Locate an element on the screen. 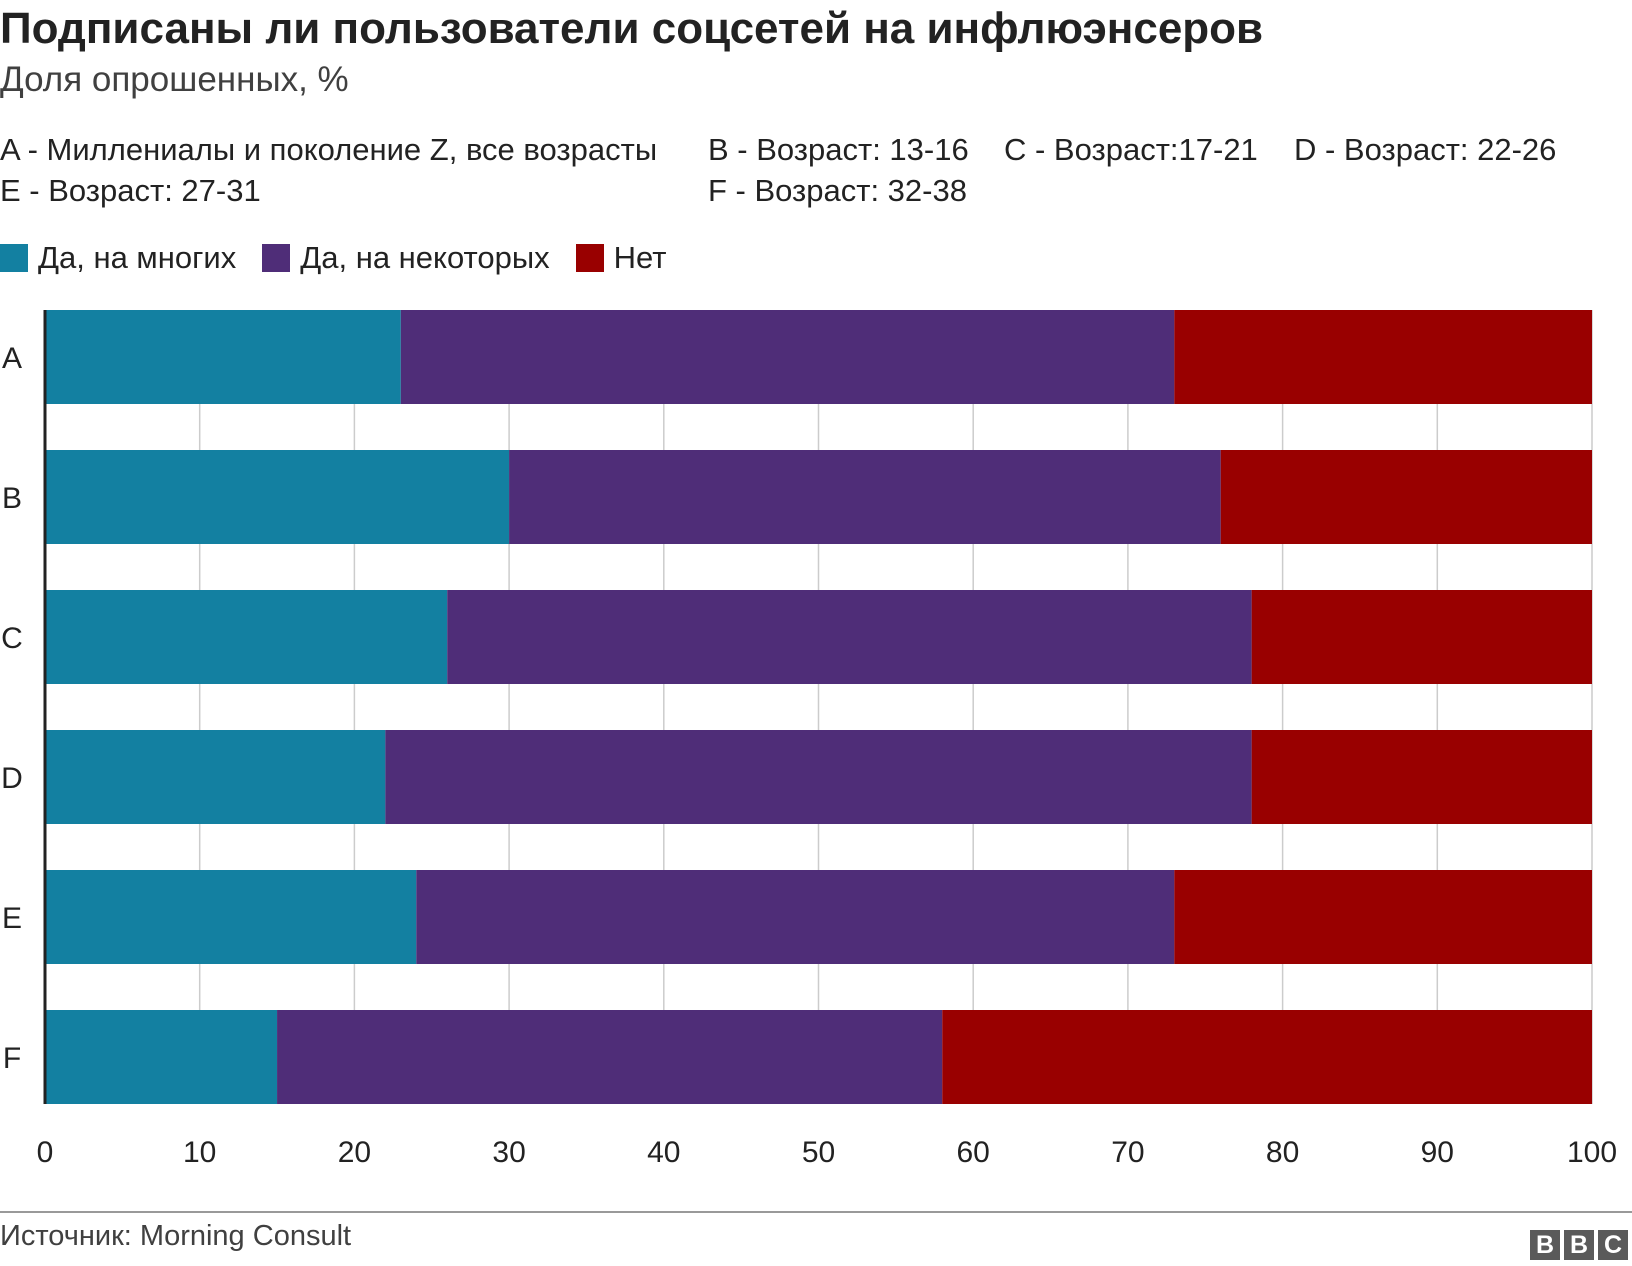 The height and width of the screenshot is (1266, 1632). source-note: Источник: Morning Consult is located at coordinates (176, 1236).